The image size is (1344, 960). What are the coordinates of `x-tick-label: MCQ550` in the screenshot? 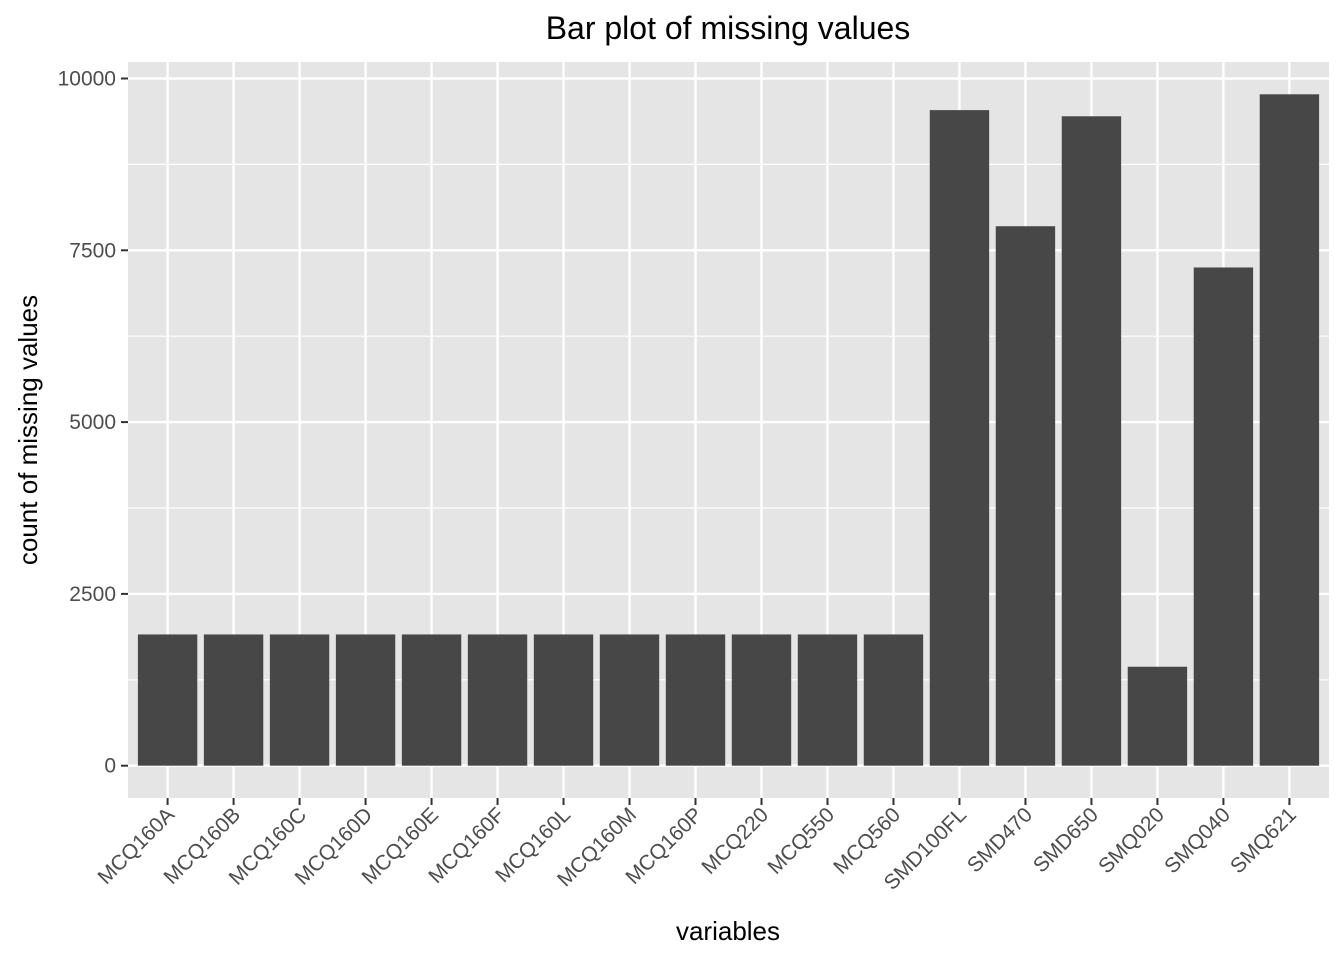 It's located at (801, 841).